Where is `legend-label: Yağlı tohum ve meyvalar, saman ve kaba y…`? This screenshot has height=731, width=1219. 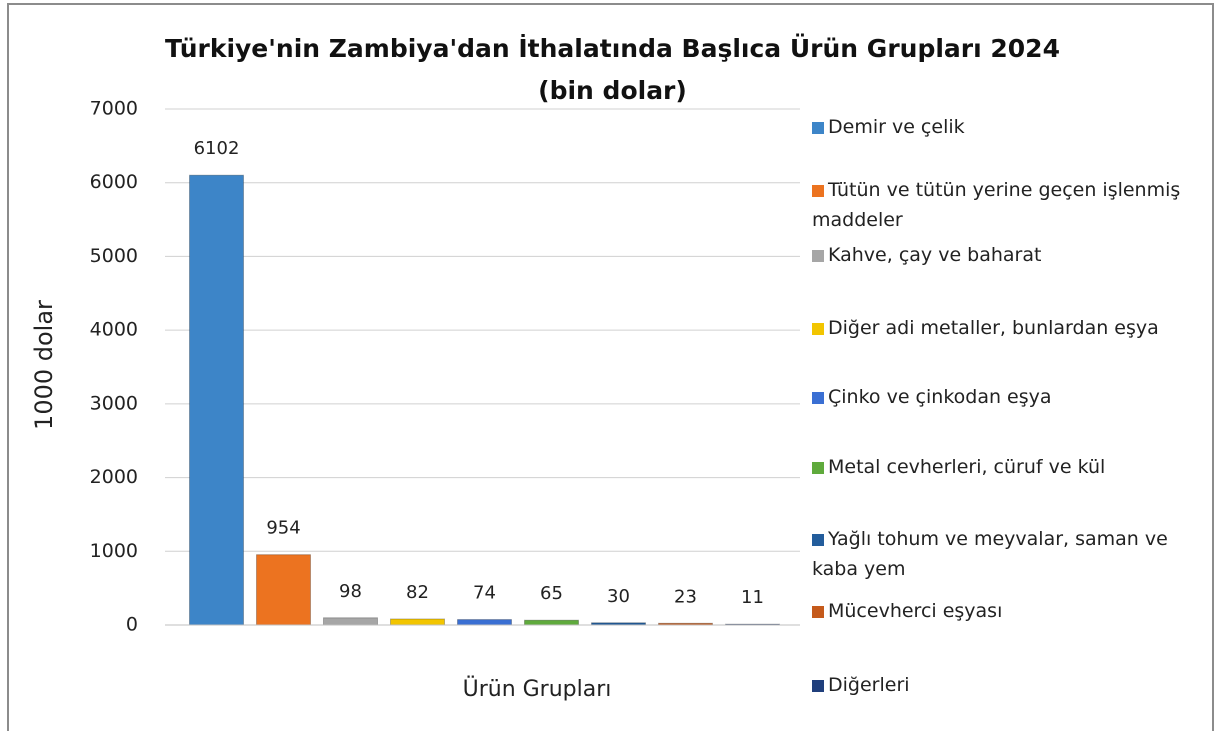 legend-label: Yağlı tohum ve meyvalar, saman ve kaba y… is located at coordinates (990, 554).